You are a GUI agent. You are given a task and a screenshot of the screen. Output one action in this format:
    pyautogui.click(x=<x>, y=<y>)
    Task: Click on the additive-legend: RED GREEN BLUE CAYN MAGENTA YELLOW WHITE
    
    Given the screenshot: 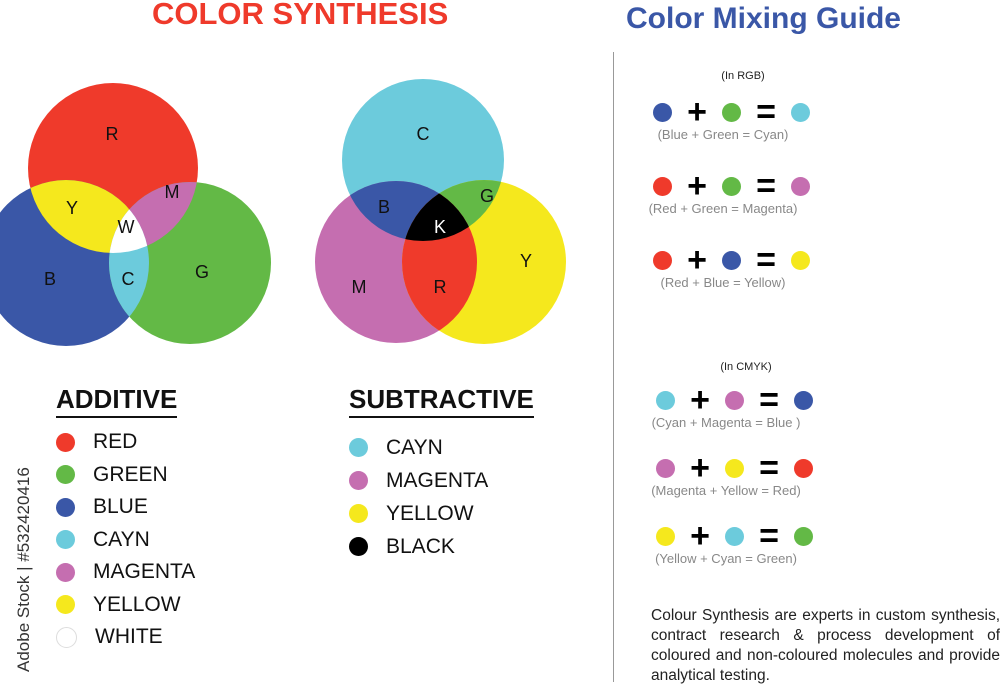 What is the action you would take?
    pyautogui.click(x=125, y=540)
    